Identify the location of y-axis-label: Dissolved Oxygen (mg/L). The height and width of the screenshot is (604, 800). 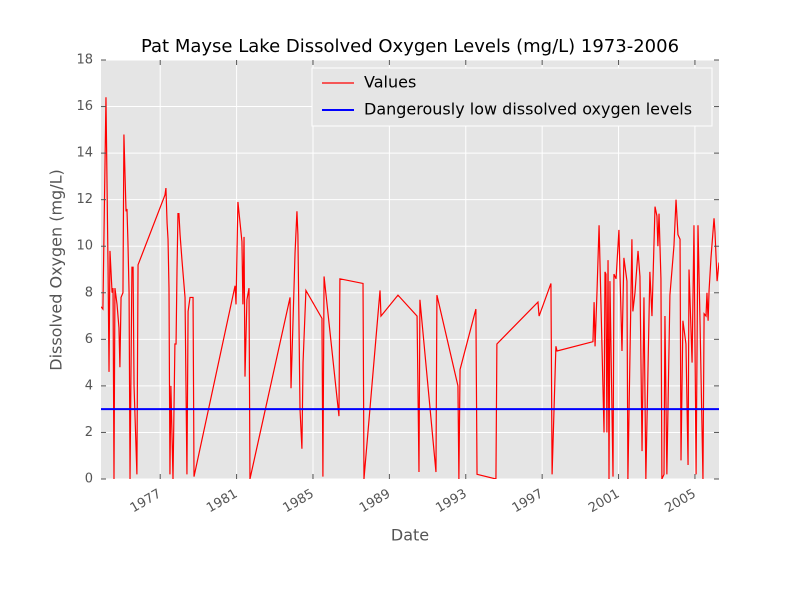
(56, 270).